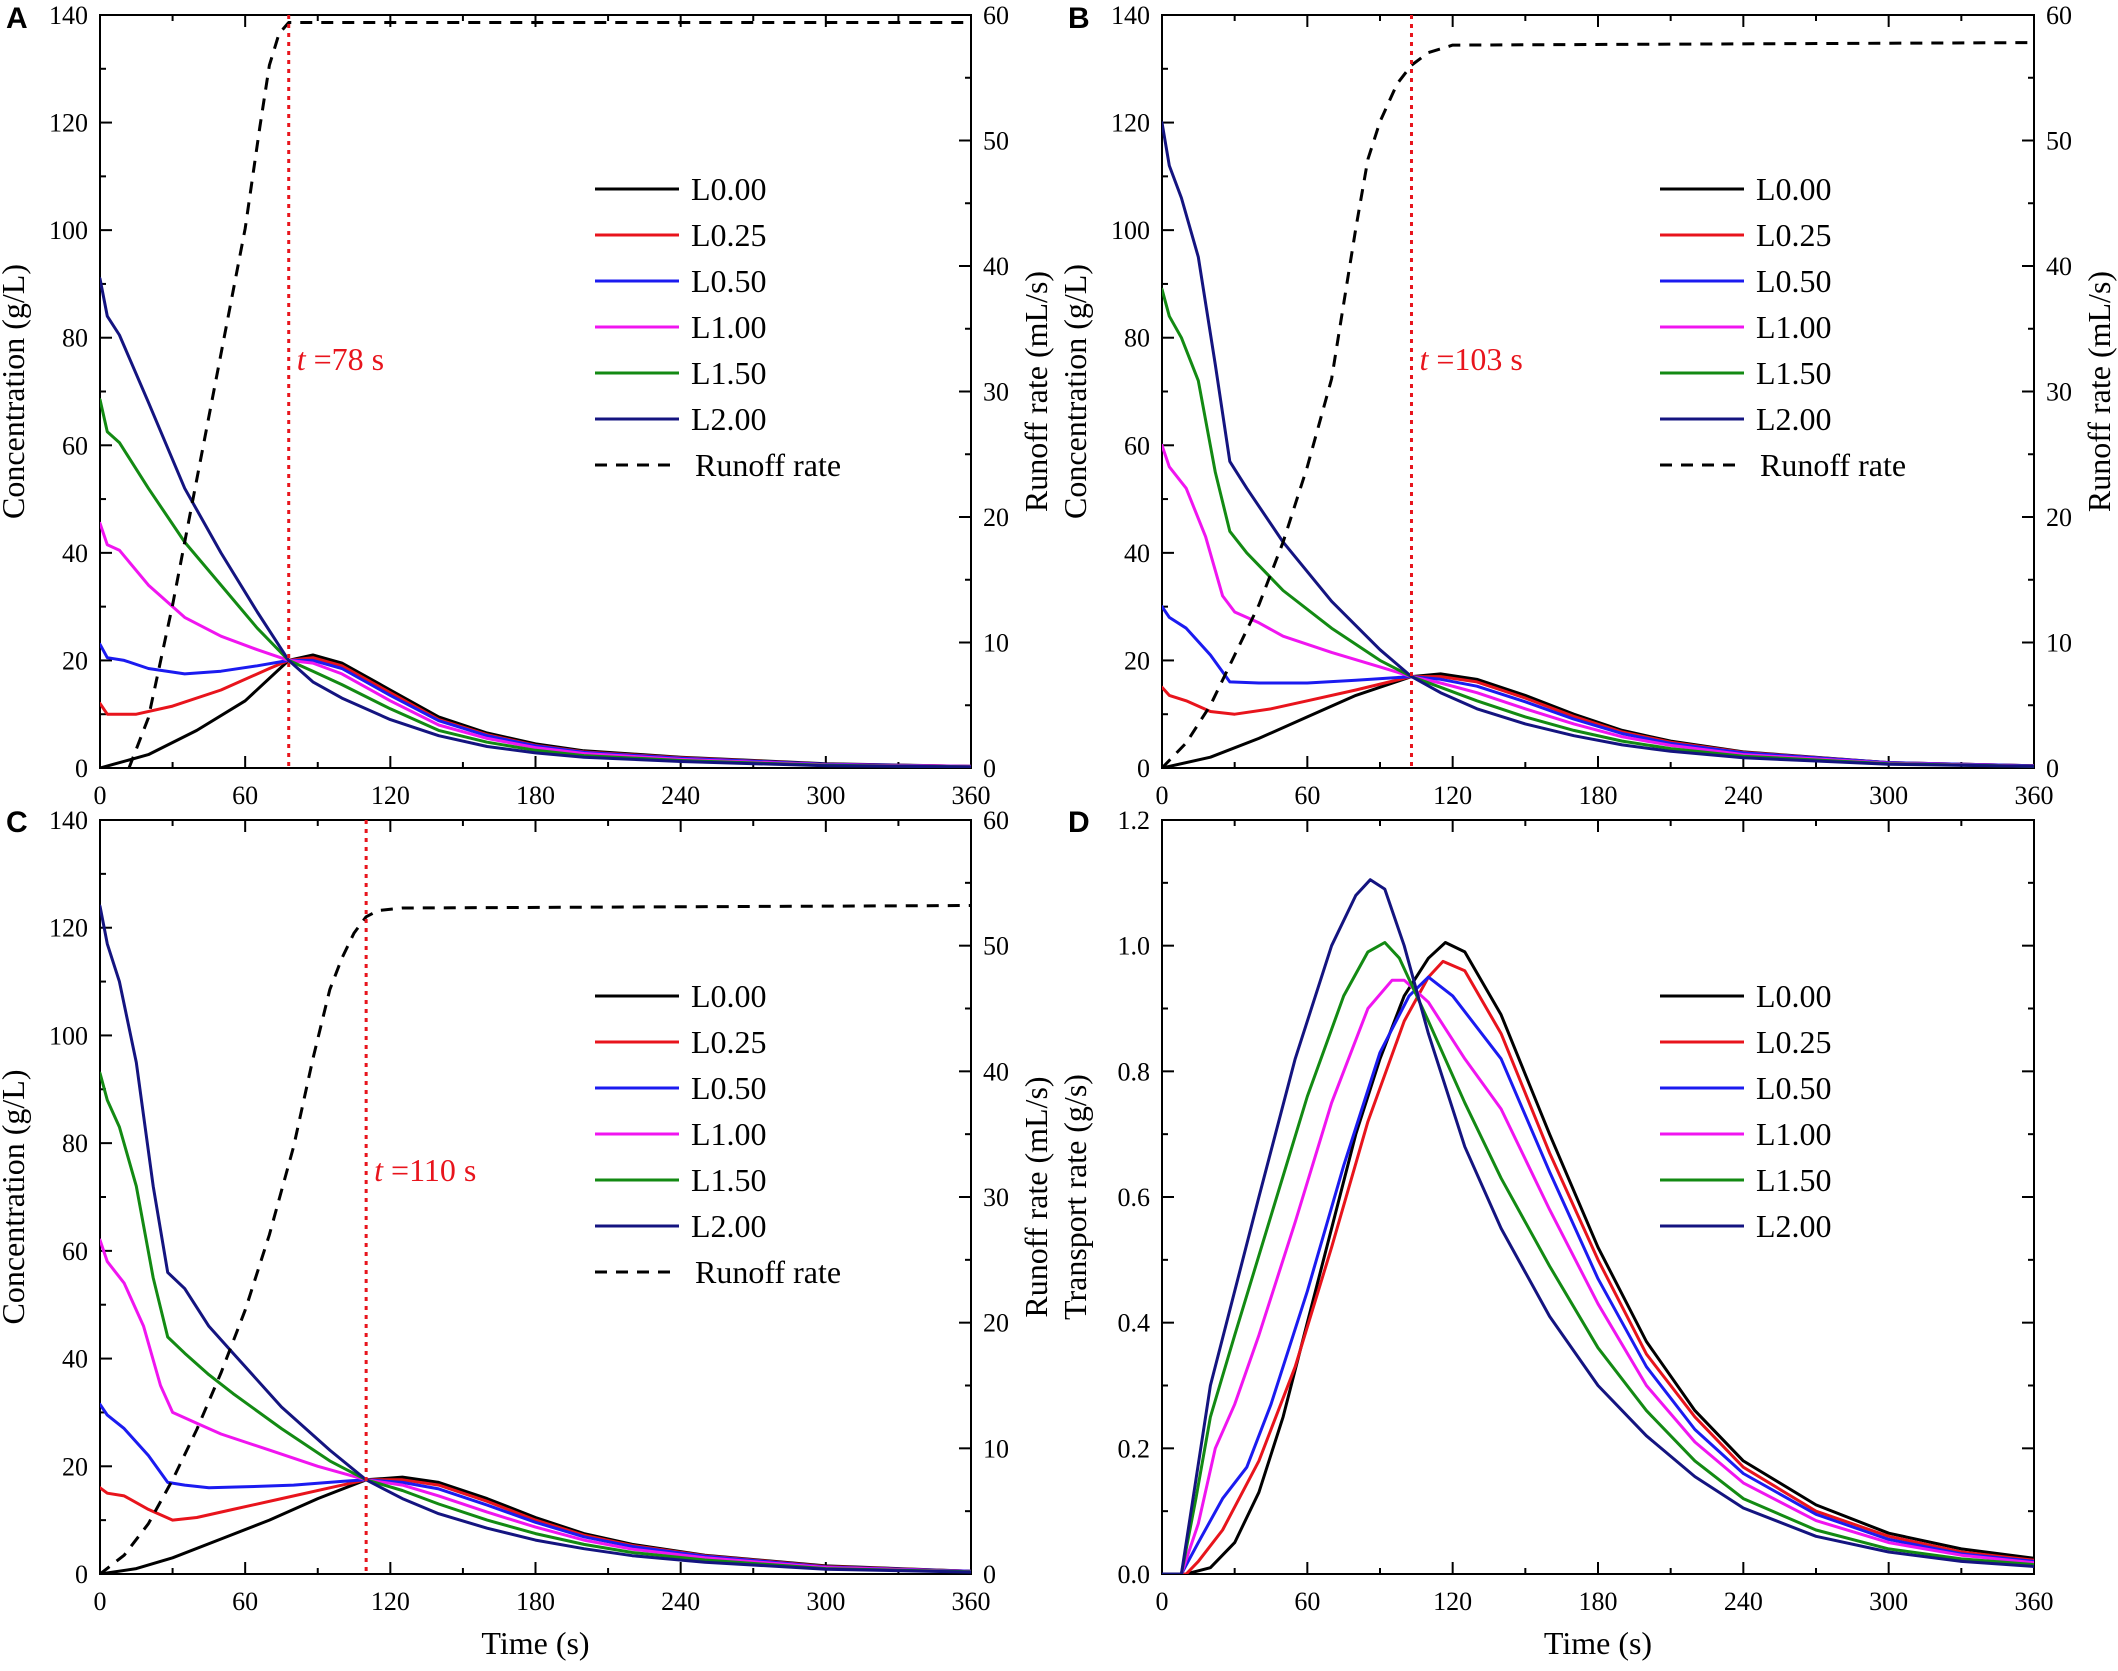 Image resolution: width=2118 pixels, height=1671 pixels. What do you see at coordinates (425, 1170) in the screenshot?
I see `time-marker-label: t =110 s` at bounding box center [425, 1170].